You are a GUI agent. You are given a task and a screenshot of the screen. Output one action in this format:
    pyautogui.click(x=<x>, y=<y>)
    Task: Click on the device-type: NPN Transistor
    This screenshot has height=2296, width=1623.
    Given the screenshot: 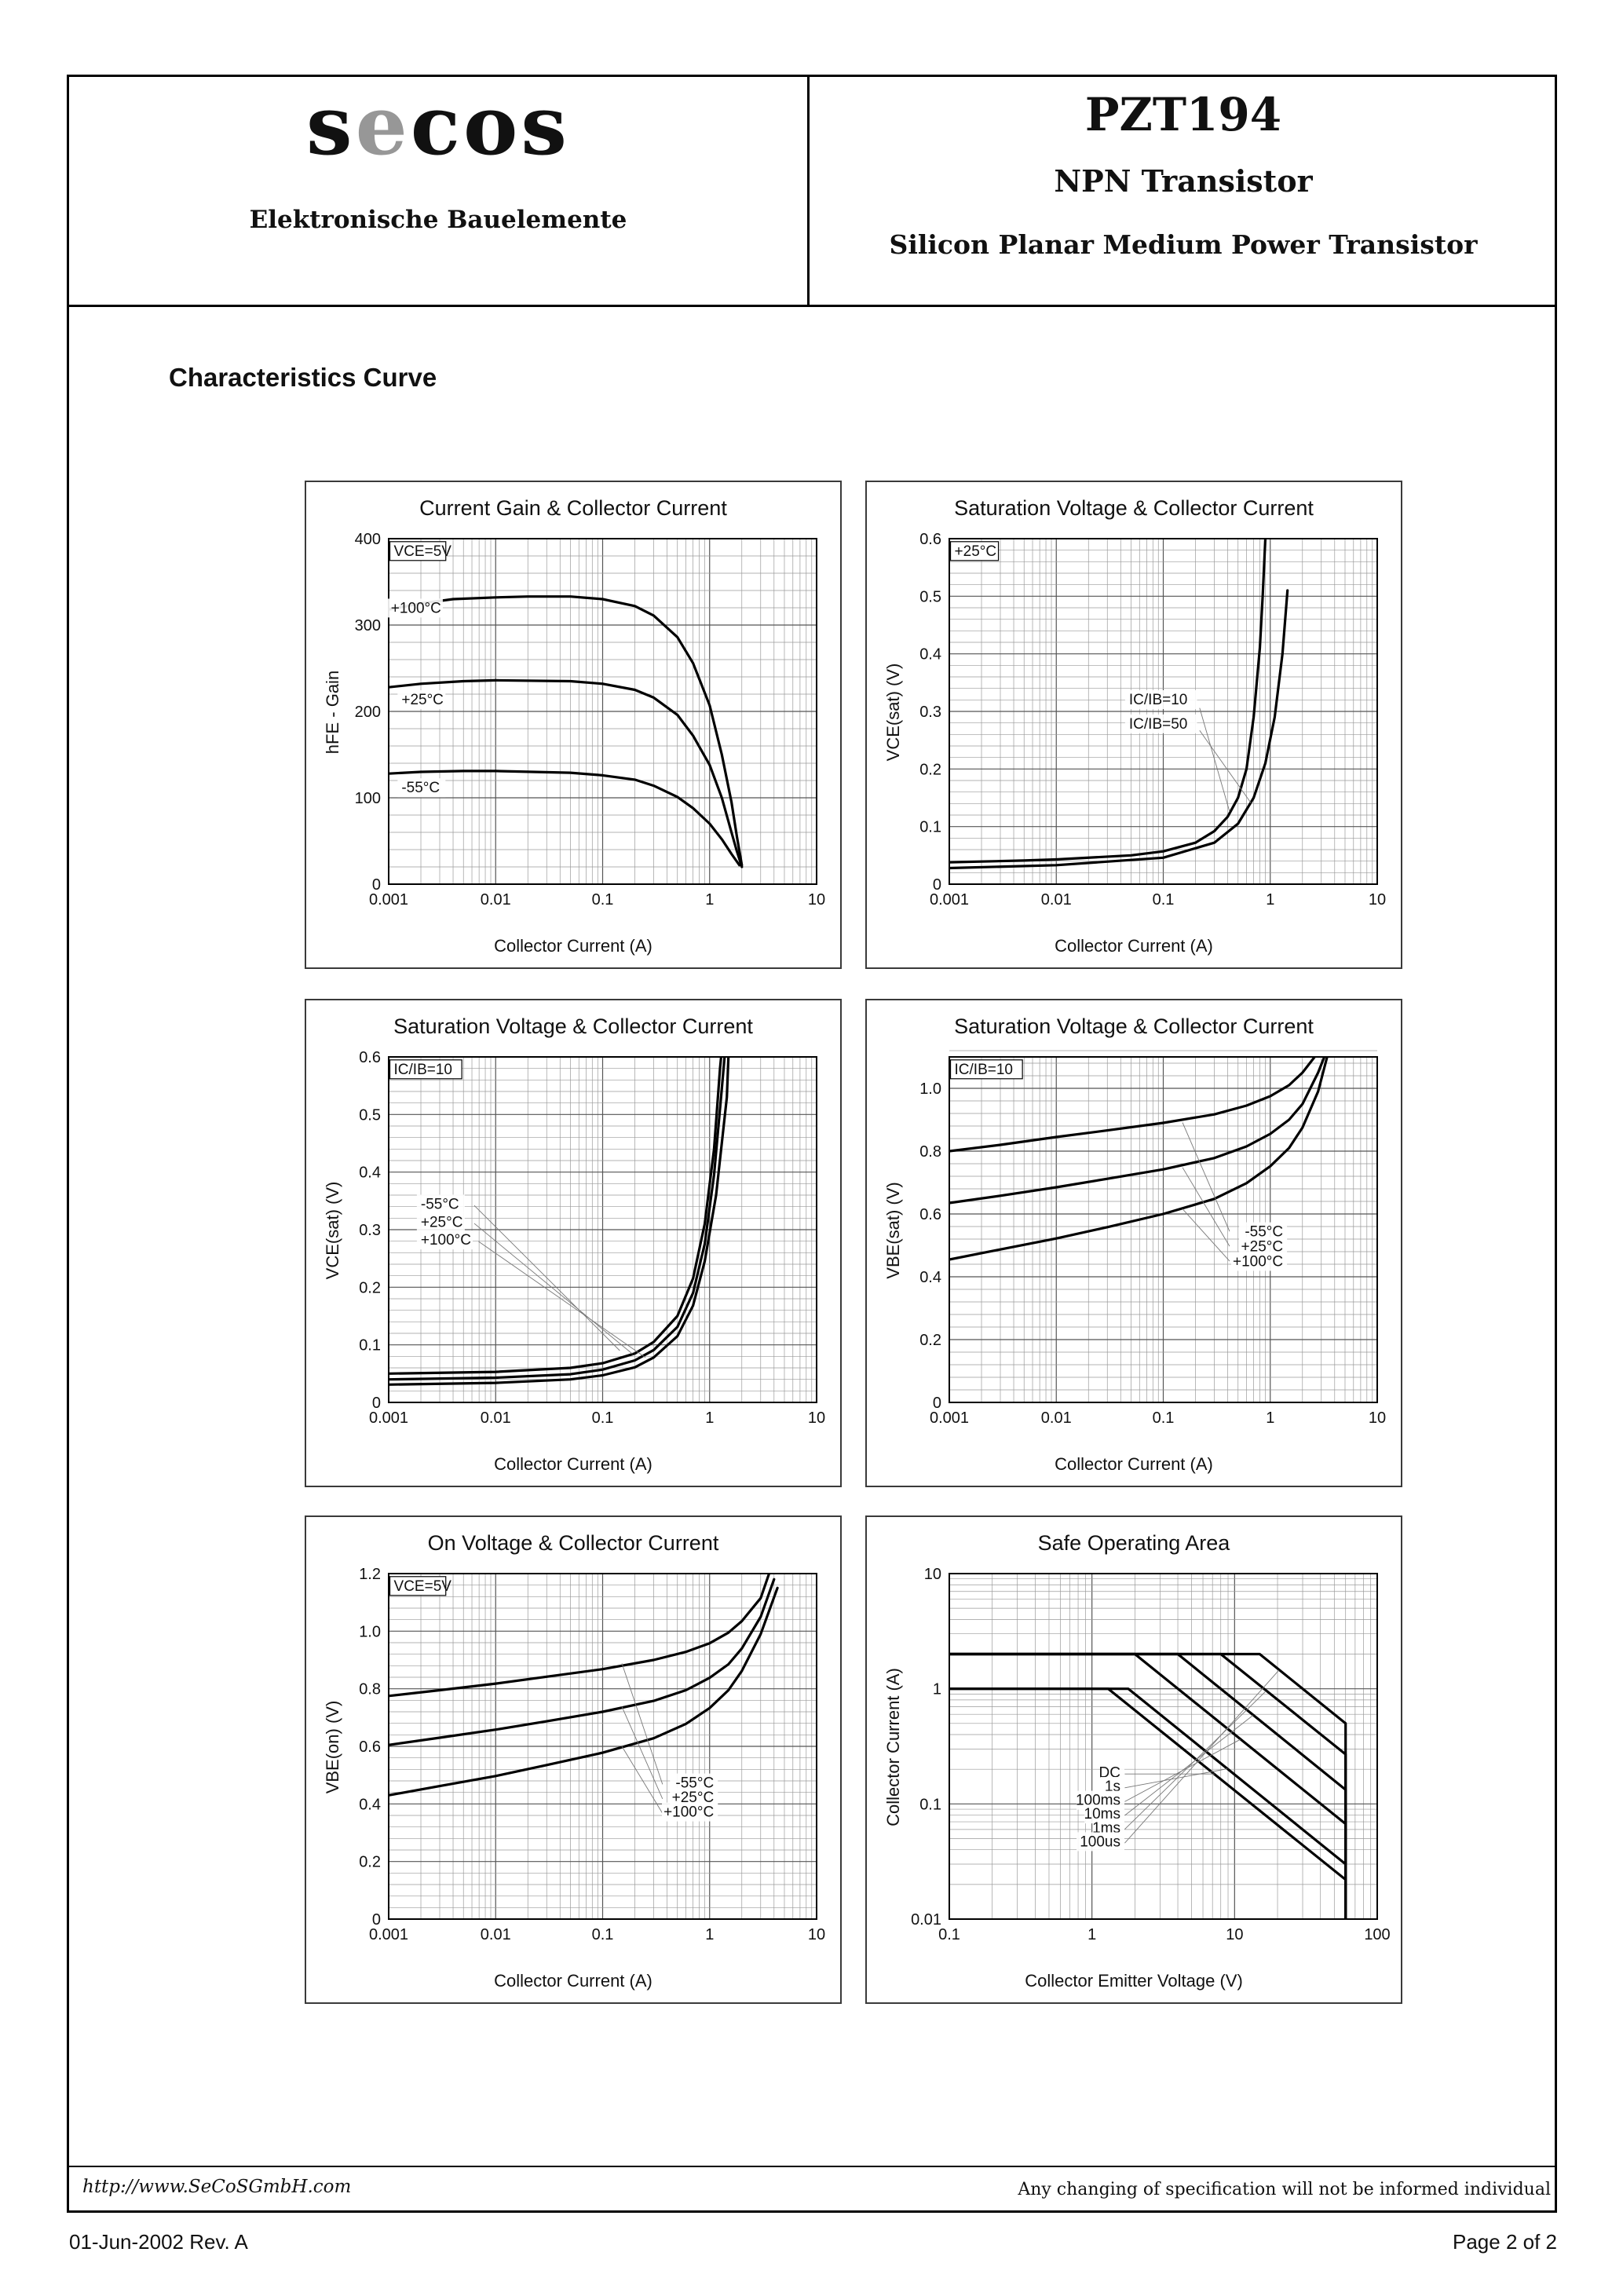 What is the action you would take?
    pyautogui.click(x=1183, y=181)
    